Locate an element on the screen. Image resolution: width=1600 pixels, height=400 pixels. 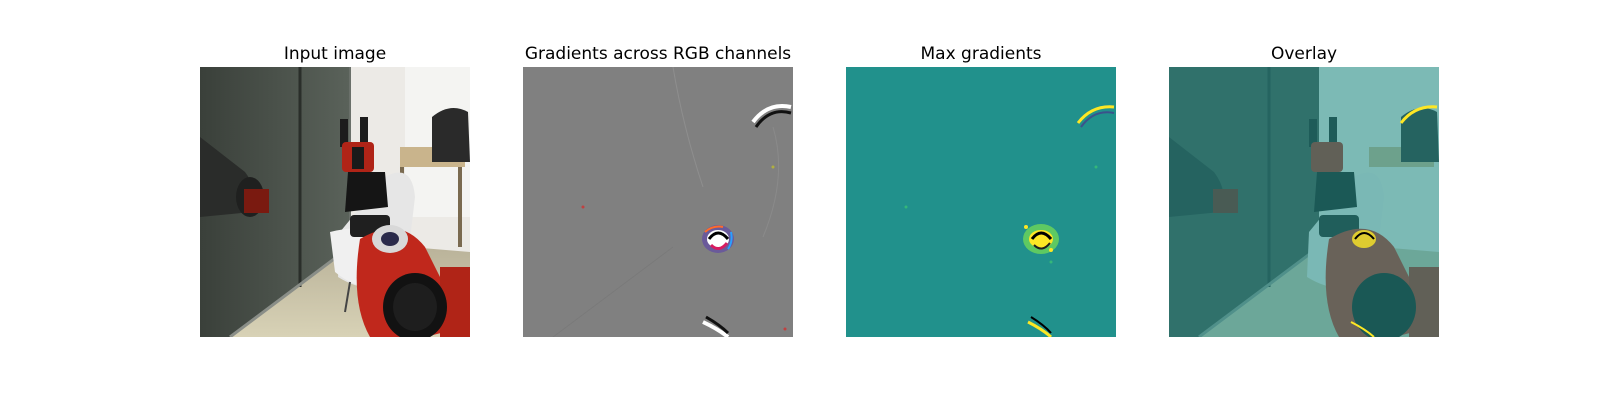
panel-title-max-gradients: Max gradients is located at coordinates (981, 54).